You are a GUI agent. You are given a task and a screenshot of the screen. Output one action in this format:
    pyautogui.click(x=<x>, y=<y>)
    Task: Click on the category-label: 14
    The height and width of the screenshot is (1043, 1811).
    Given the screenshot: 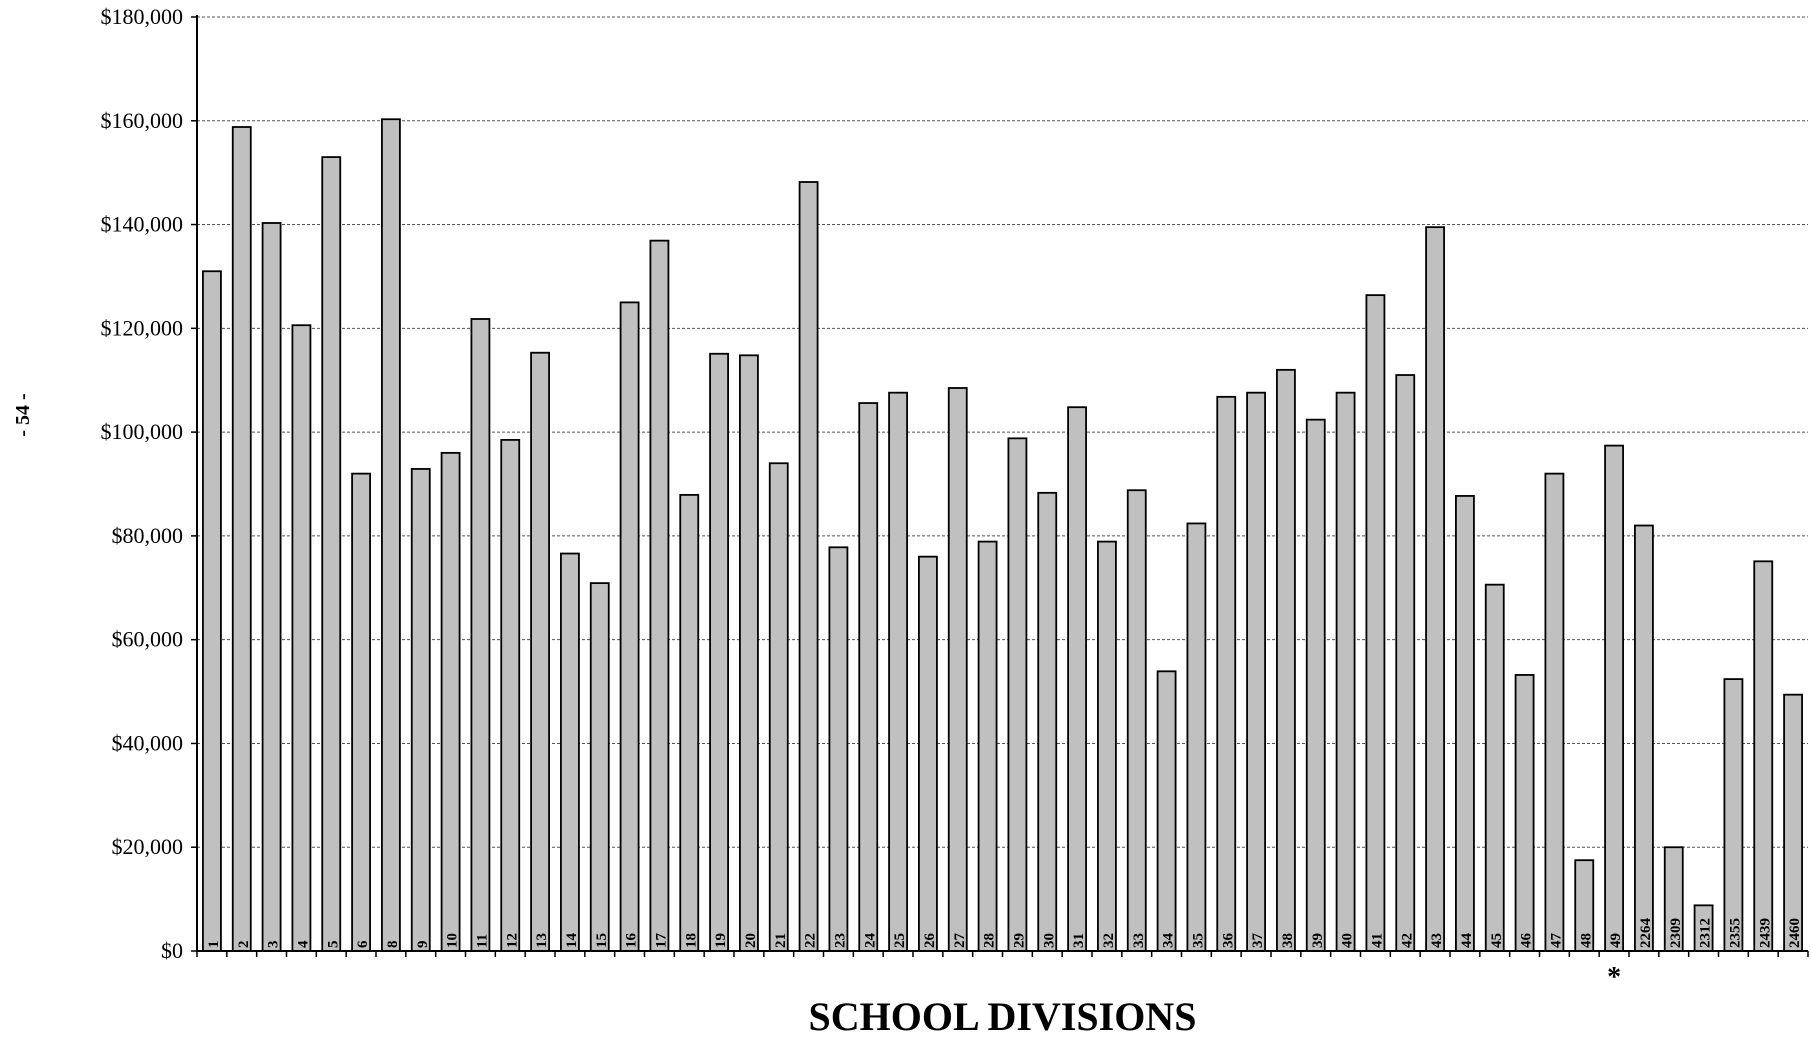 What is the action you would take?
    pyautogui.click(x=572, y=941)
    